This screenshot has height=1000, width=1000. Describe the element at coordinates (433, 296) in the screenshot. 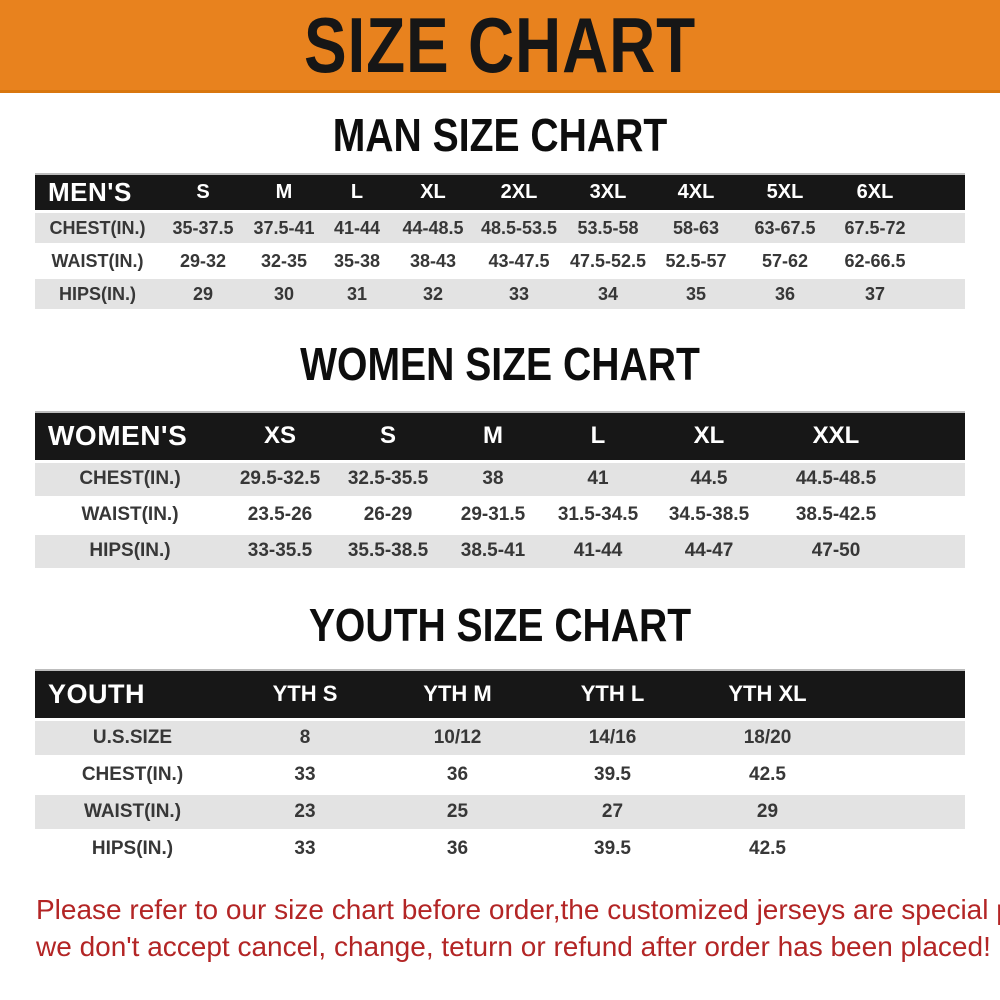

I see `table-cell: 32` at that location.